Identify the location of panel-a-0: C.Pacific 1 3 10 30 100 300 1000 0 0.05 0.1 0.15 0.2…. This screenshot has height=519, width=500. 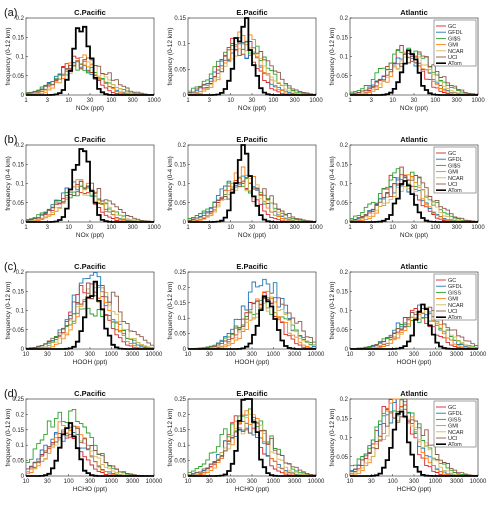
(83, 60).